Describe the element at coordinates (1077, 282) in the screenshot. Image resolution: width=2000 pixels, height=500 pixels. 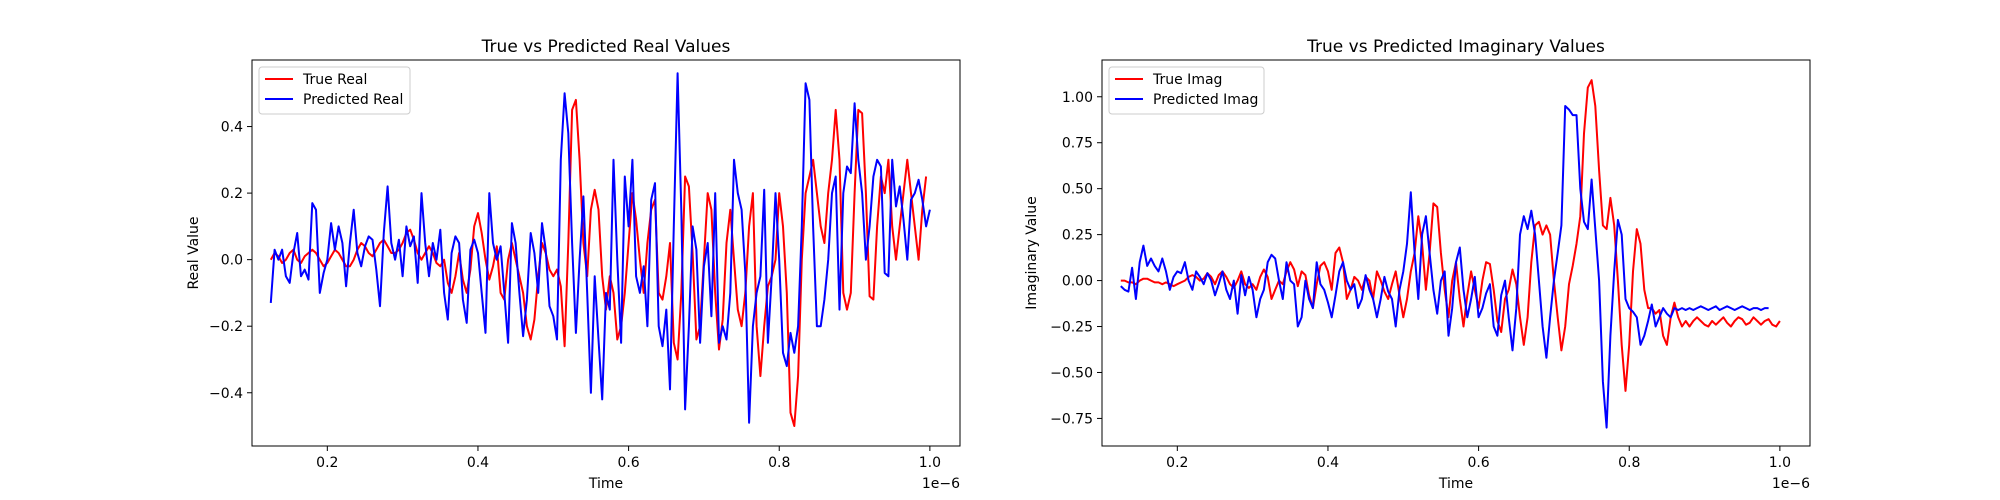
I see `y-tick-label: 0.00` at that location.